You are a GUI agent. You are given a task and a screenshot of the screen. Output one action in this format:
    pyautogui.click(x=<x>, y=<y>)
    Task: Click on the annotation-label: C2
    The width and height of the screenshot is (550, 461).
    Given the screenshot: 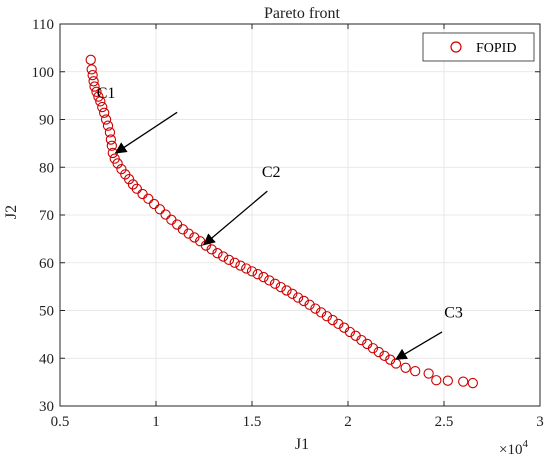 What is the action you would take?
    pyautogui.click(x=271, y=172)
    